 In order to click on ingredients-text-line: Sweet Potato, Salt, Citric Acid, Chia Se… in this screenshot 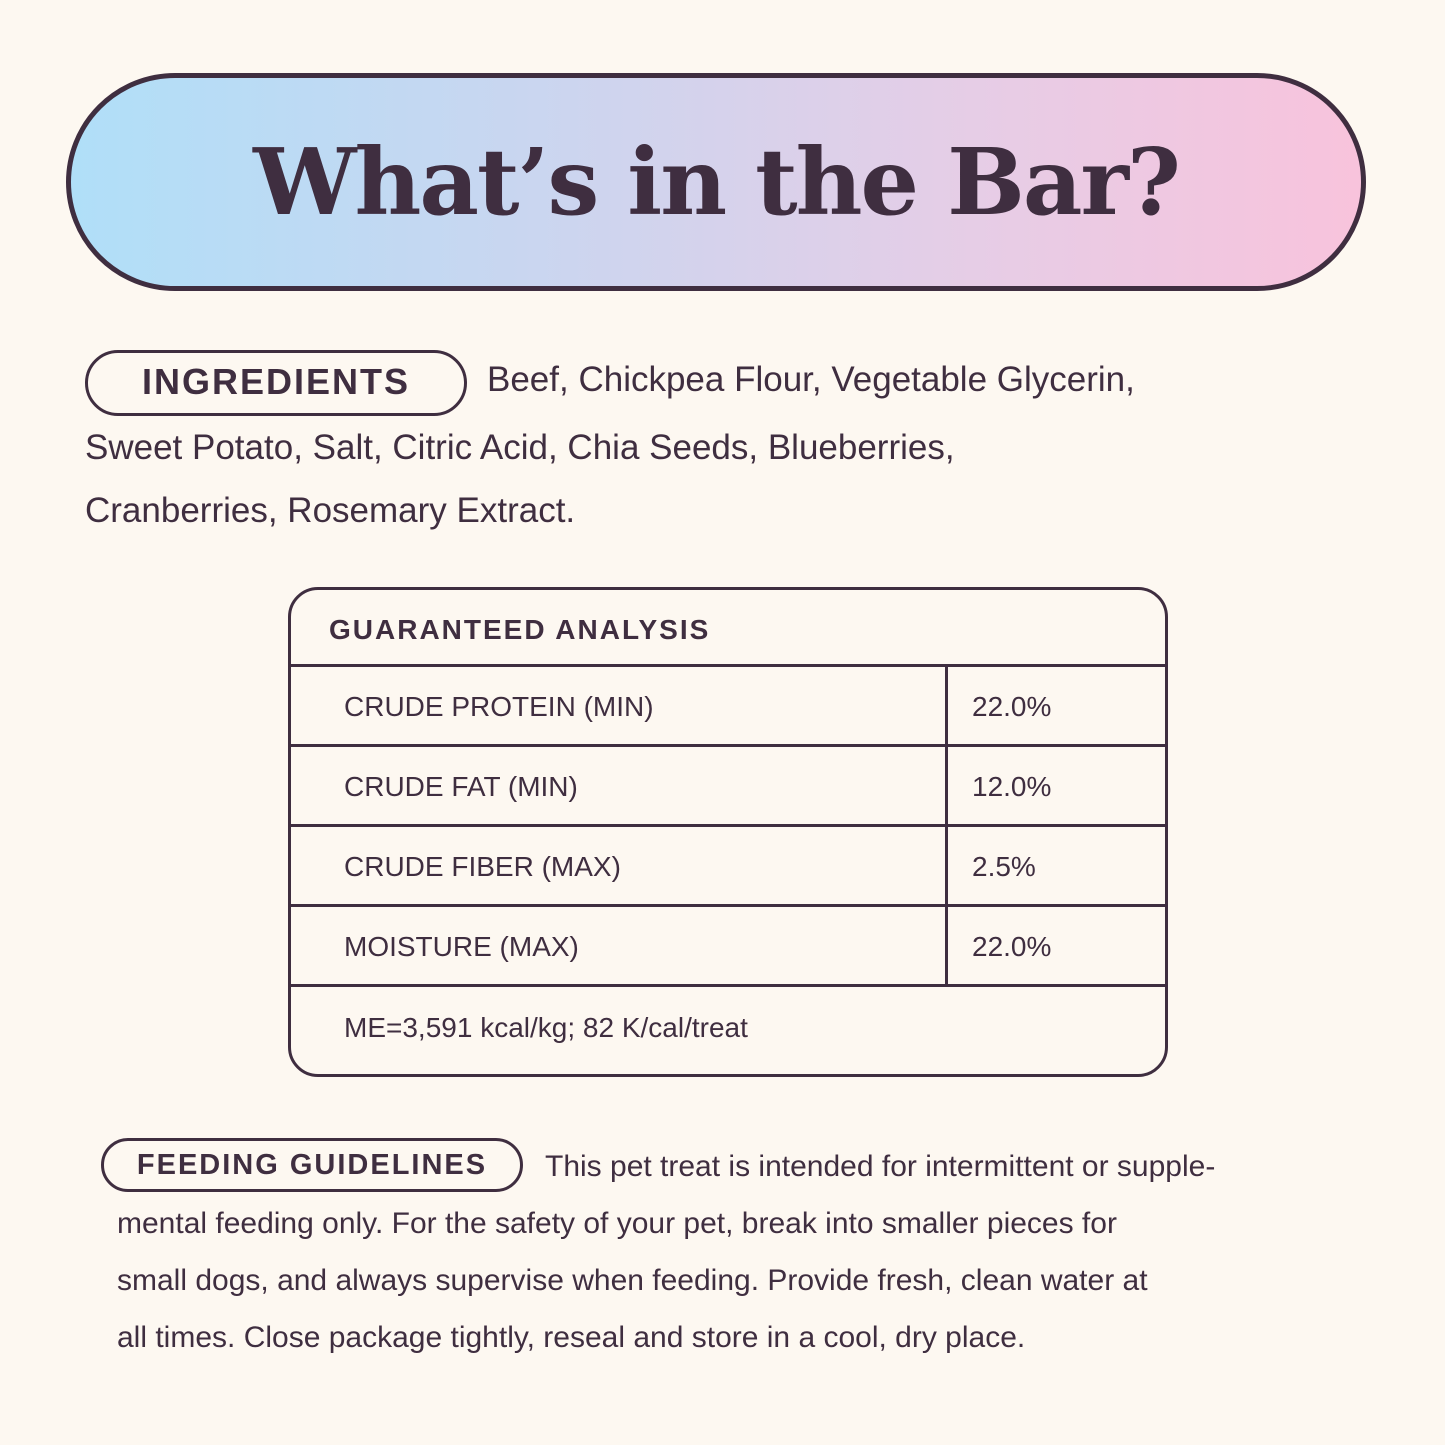, I will do `click(520, 447)`.